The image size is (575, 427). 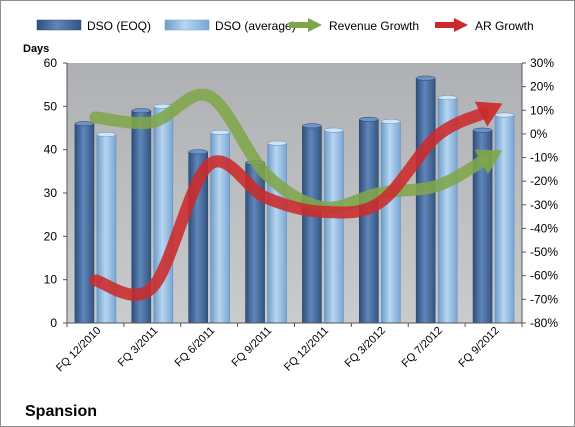 I want to click on y2-tick-label: -80%, so click(x=544, y=323).